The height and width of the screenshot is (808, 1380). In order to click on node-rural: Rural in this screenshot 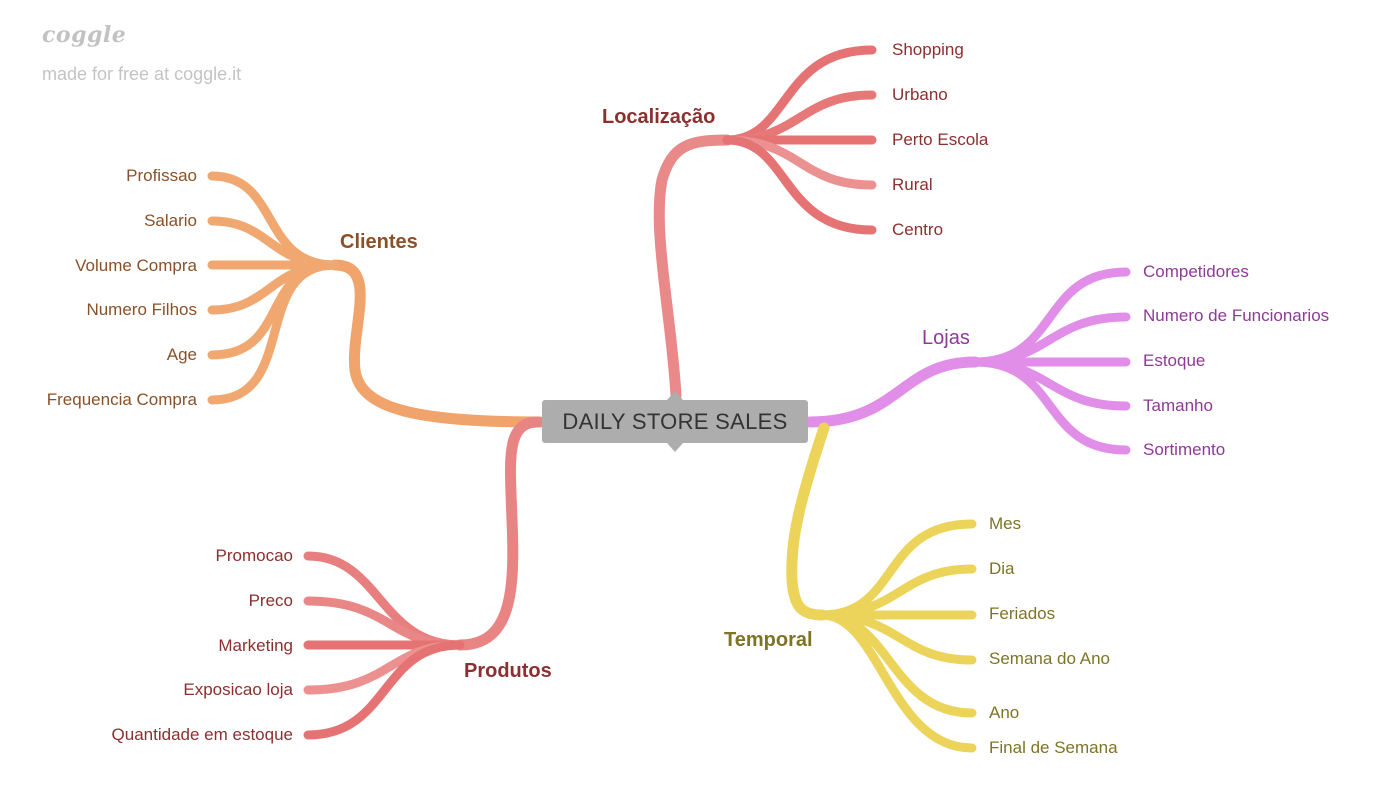, I will do `click(912, 184)`.